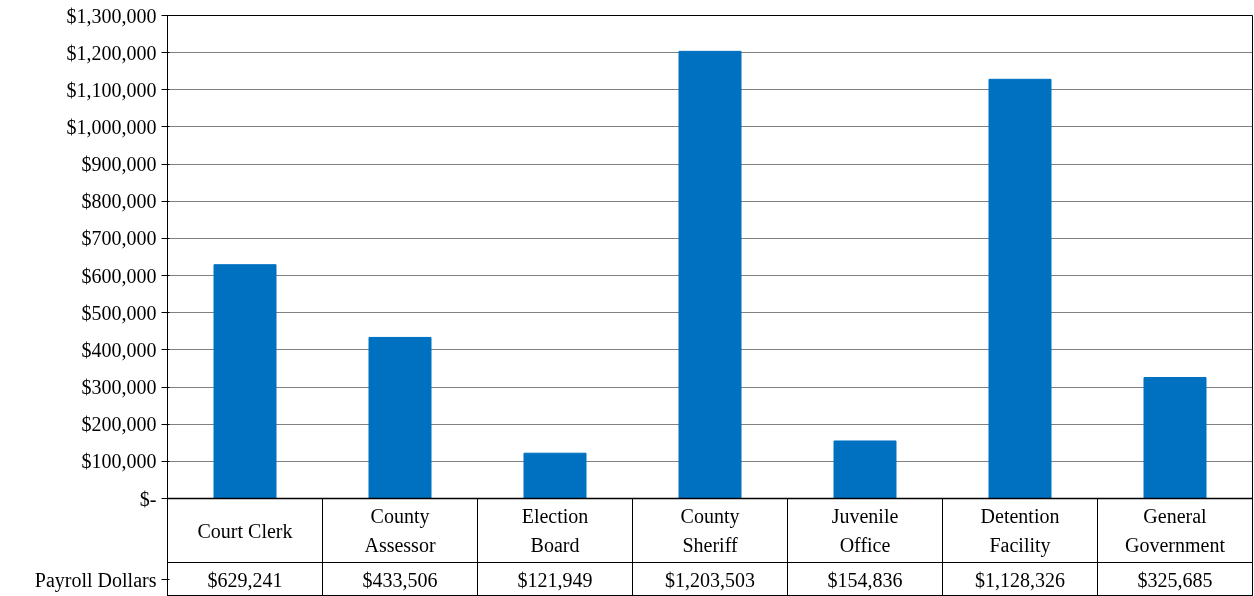 The width and height of the screenshot is (1254, 596). What do you see at coordinates (119, 349) in the screenshot?
I see `y-tick-label: $400,000` at bounding box center [119, 349].